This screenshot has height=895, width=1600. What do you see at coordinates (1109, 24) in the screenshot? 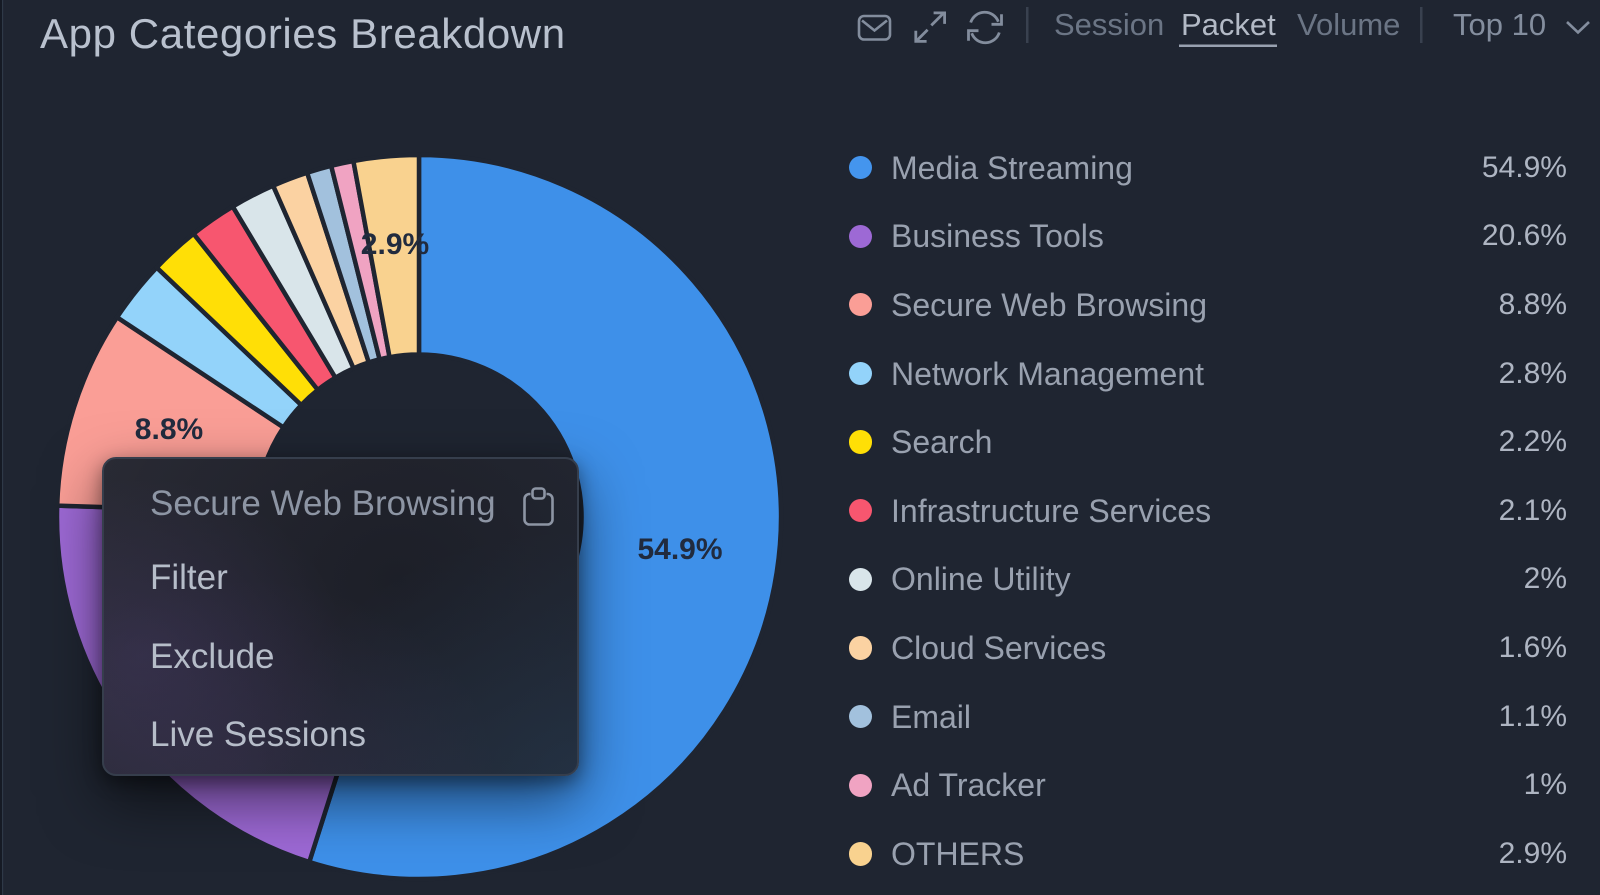
I see `svg-text: Session` at bounding box center [1109, 24].